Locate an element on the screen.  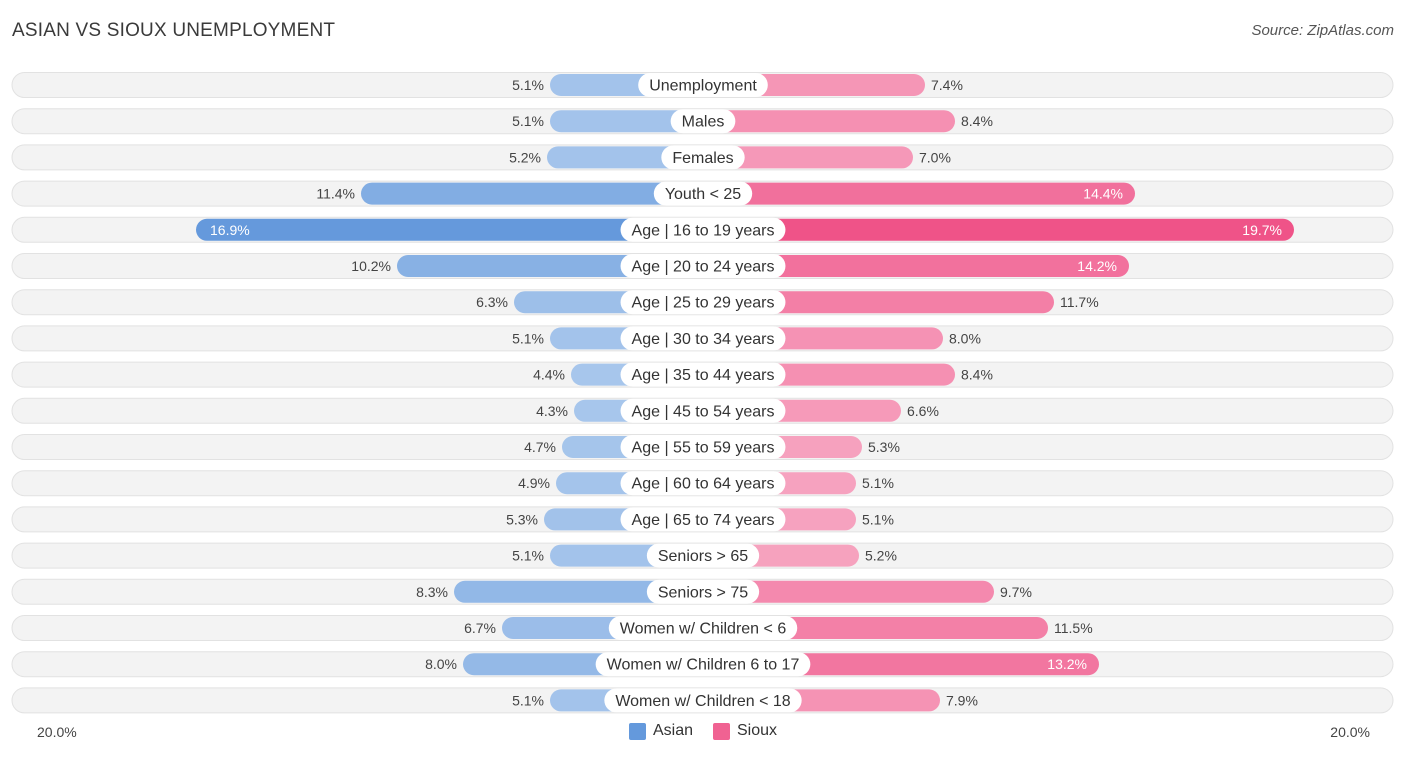
category-label: Age | 65 to 74 years is located at coordinates (703, 520).